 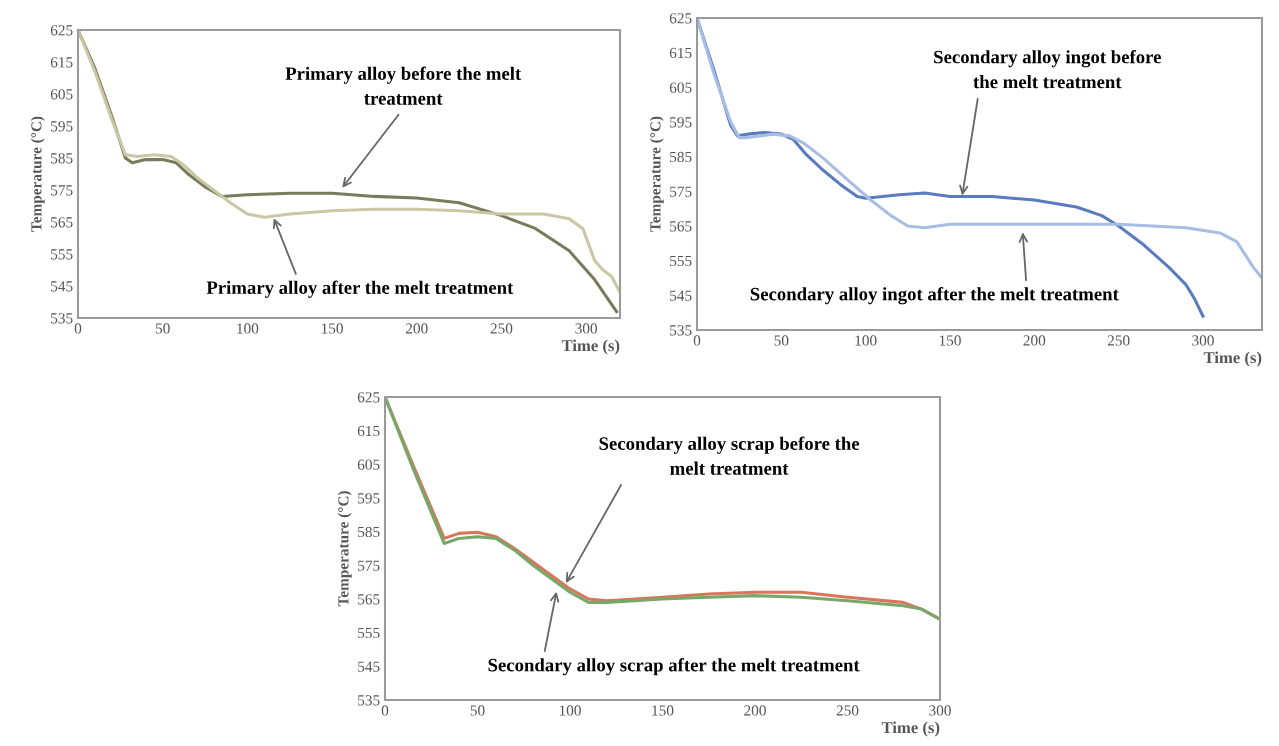 What do you see at coordinates (729, 455) in the screenshot?
I see `annotation: Secondary alloy scrap before the melt treatment` at bounding box center [729, 455].